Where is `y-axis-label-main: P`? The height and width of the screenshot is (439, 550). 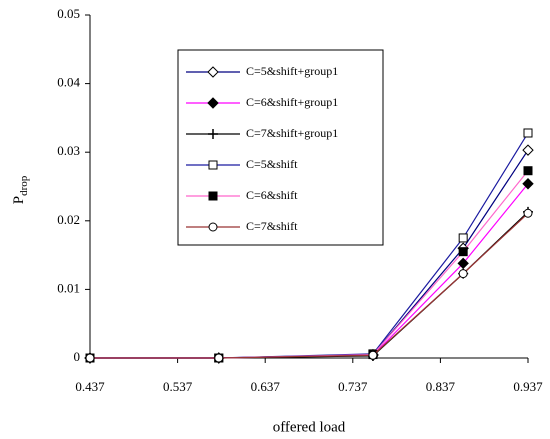 y-axis-label-main: P is located at coordinates (19, 200).